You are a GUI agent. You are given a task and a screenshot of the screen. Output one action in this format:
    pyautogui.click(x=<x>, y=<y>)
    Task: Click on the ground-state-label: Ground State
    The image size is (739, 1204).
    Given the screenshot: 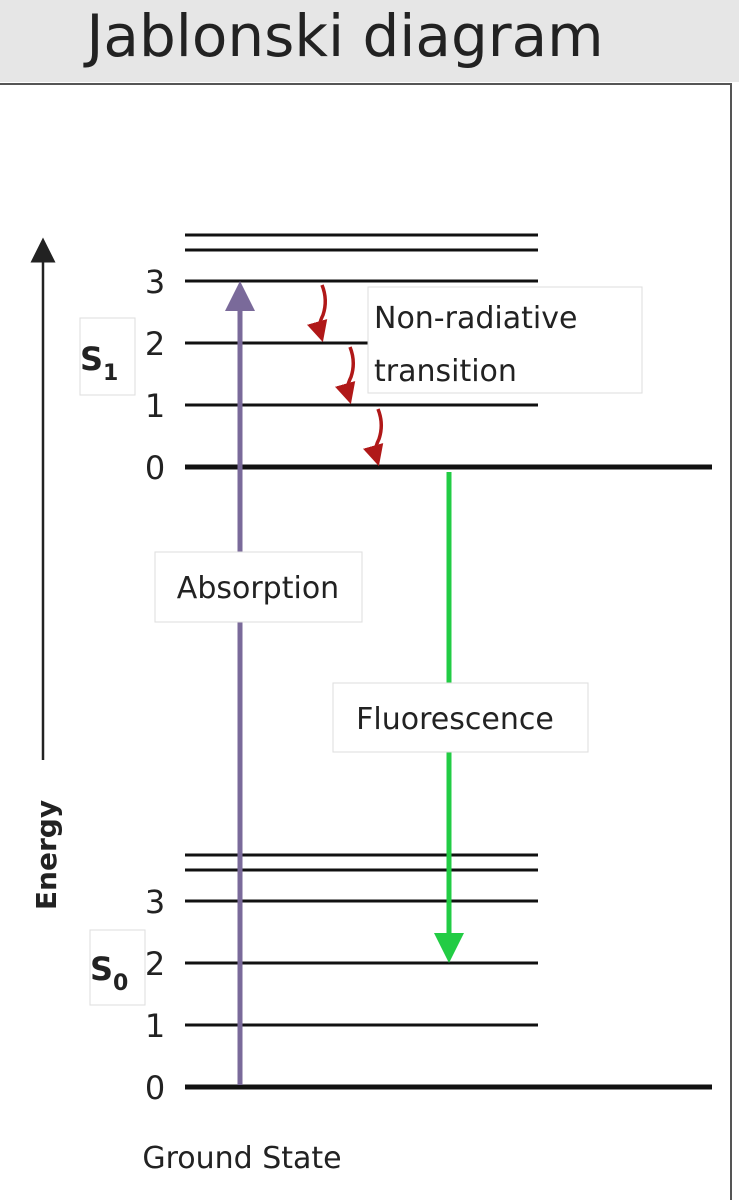 What is the action you would take?
    pyautogui.click(x=241, y=1158)
    